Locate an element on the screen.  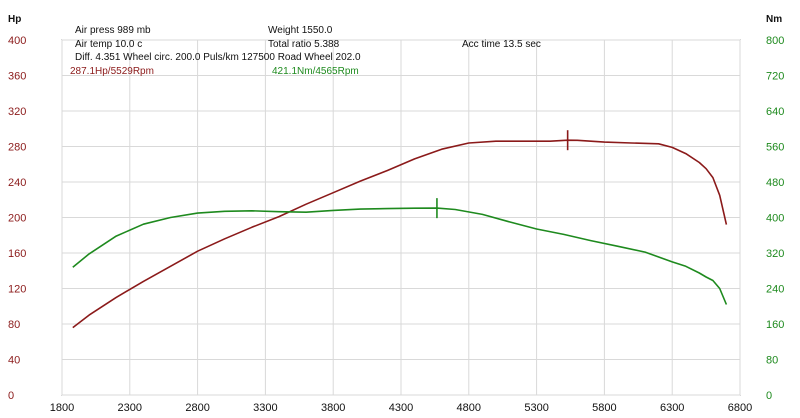
x-tick-label: 5800 is located at coordinates (604, 408).